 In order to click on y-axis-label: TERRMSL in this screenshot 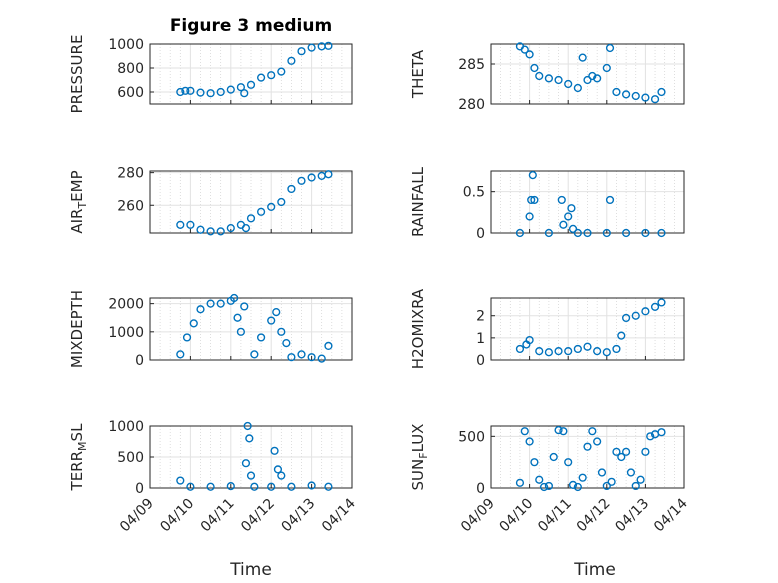, I will do `click(78, 457)`.